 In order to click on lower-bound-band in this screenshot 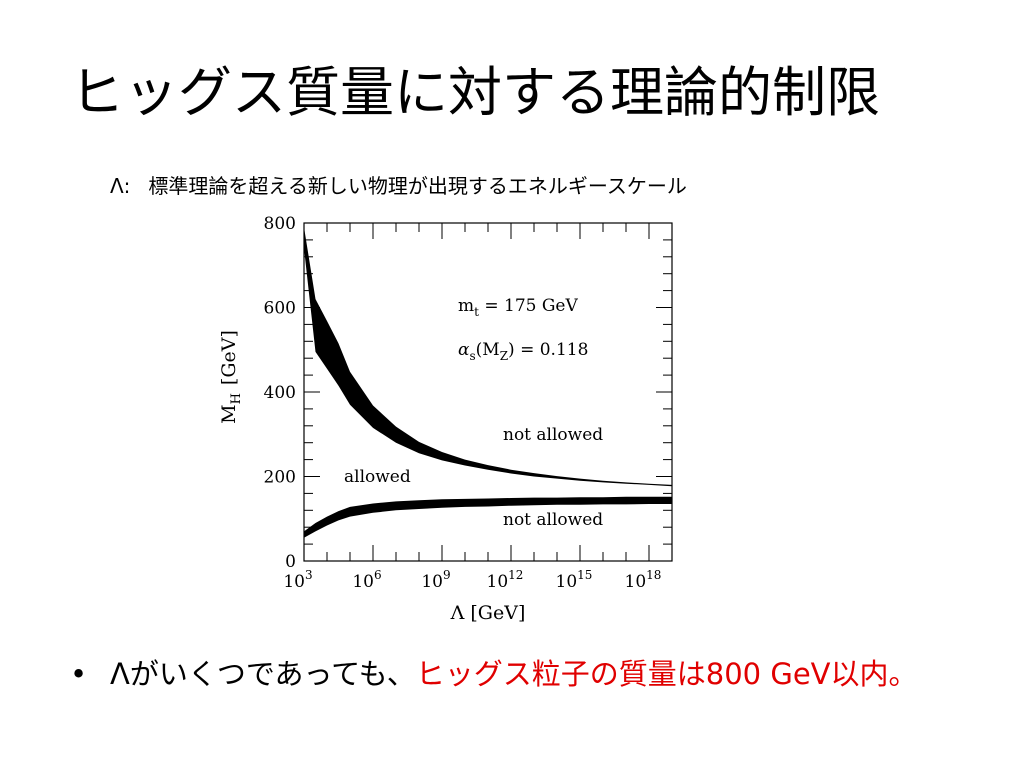, I will do `click(488, 517)`.